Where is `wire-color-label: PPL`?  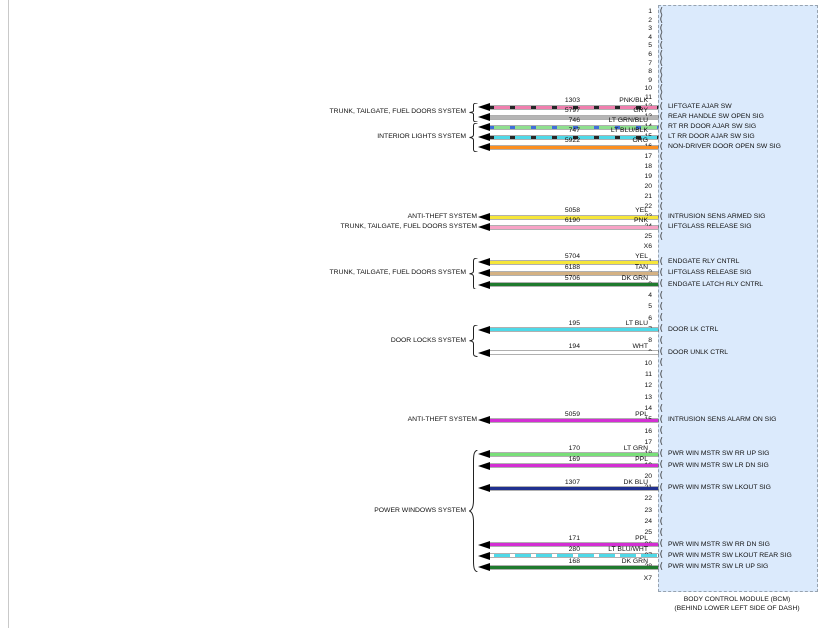 wire-color-label: PPL is located at coordinates (641, 459).